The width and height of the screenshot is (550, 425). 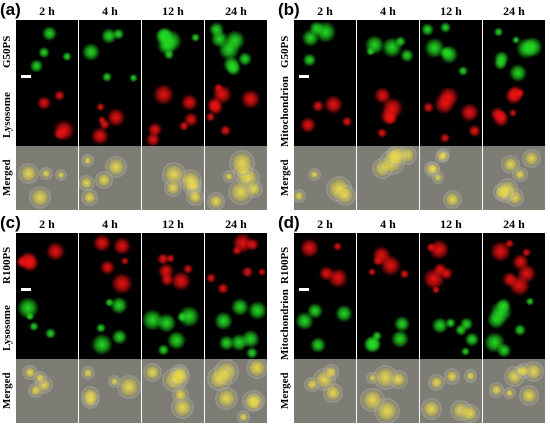 What do you see at coordinates (285, 111) in the screenshot?
I see `row-label-organelle: Mitochondrion` at bounding box center [285, 111].